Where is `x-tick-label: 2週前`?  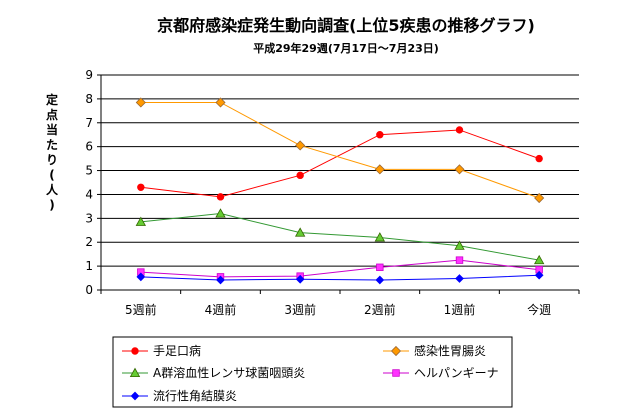
x-tick-label: 2週前 is located at coordinates (380, 309).